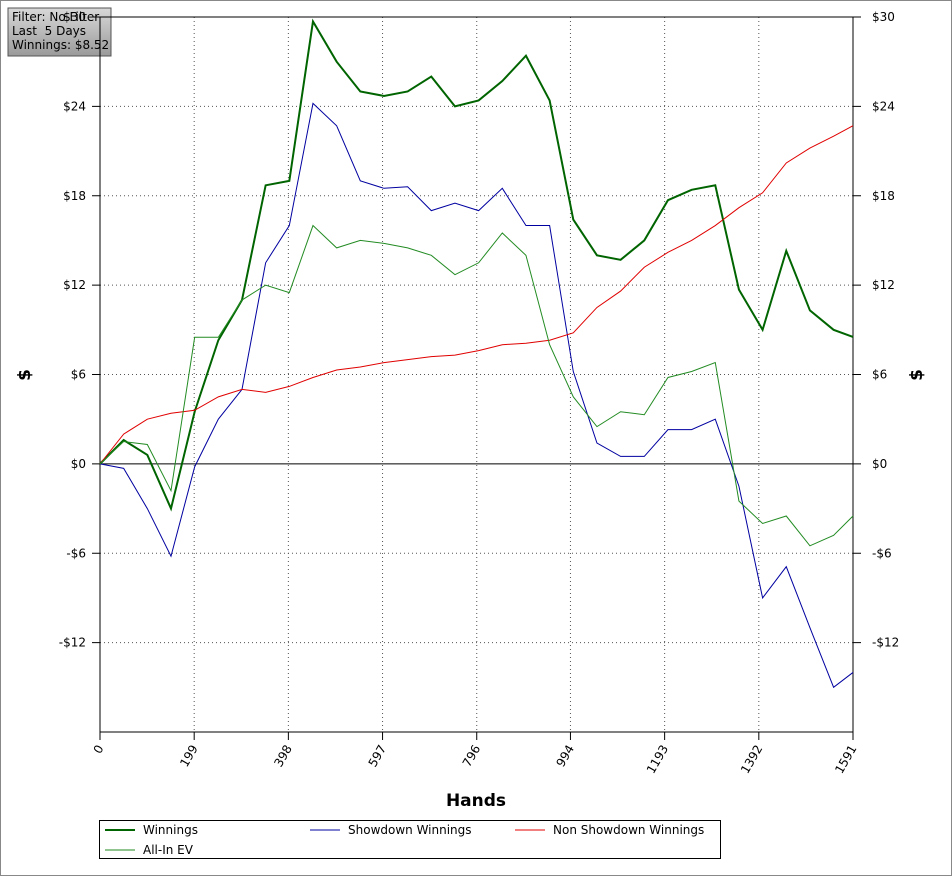 The image size is (952, 876). What do you see at coordinates (60, 45) in the screenshot?
I see `info-text: Winnings: $8.52` at bounding box center [60, 45].